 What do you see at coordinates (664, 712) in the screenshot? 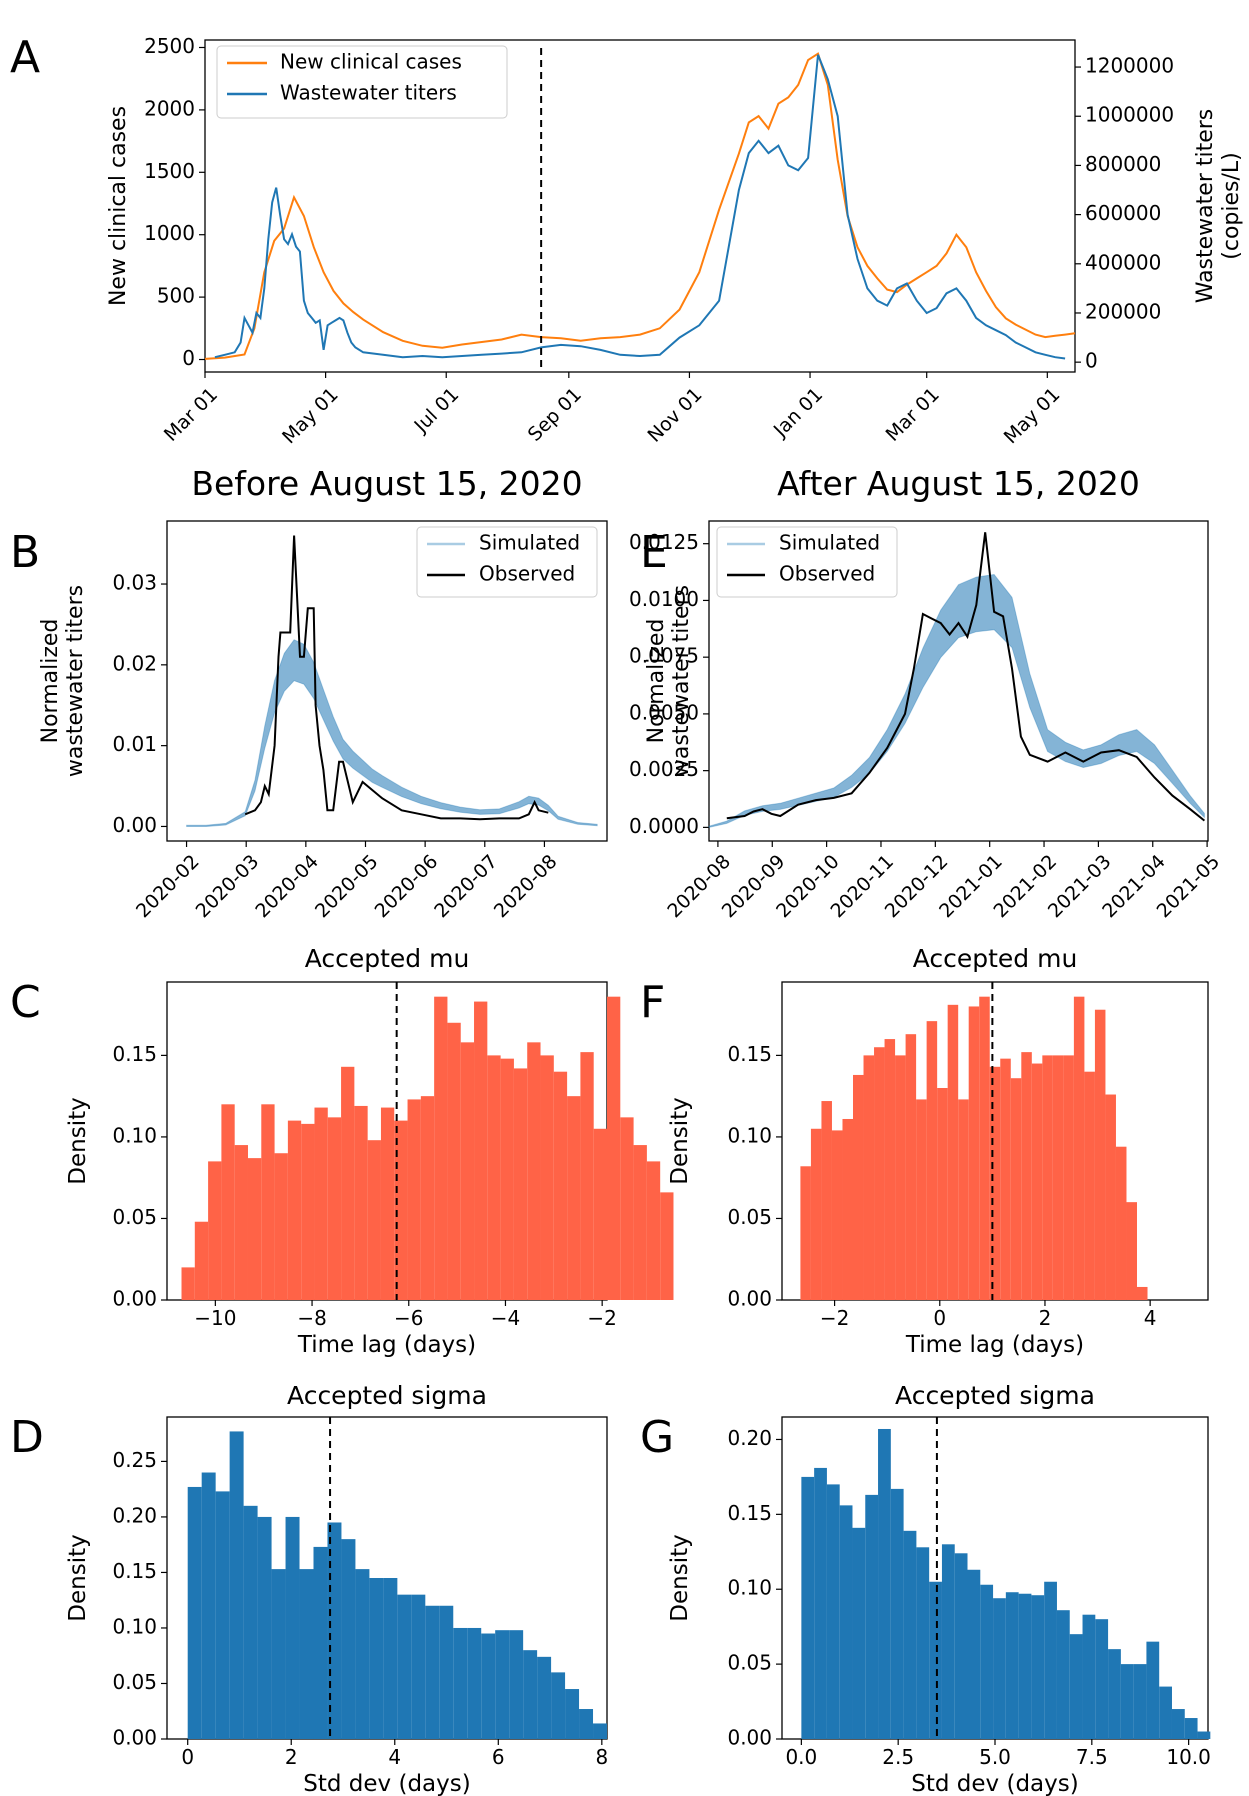
I see `y-tick-label: 0.0050` at bounding box center [664, 712].